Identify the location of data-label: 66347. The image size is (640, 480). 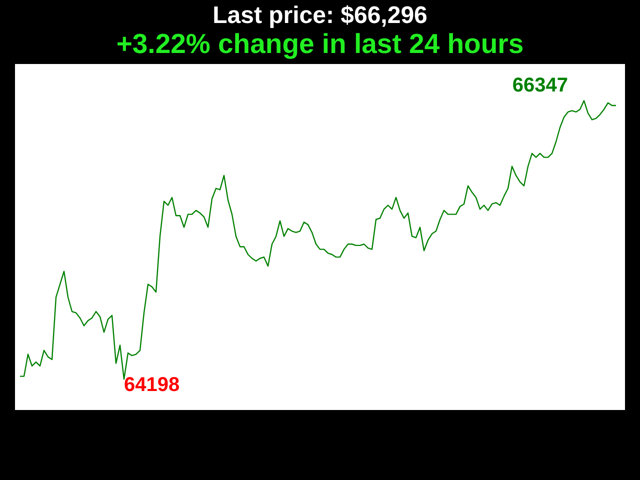
(540, 85).